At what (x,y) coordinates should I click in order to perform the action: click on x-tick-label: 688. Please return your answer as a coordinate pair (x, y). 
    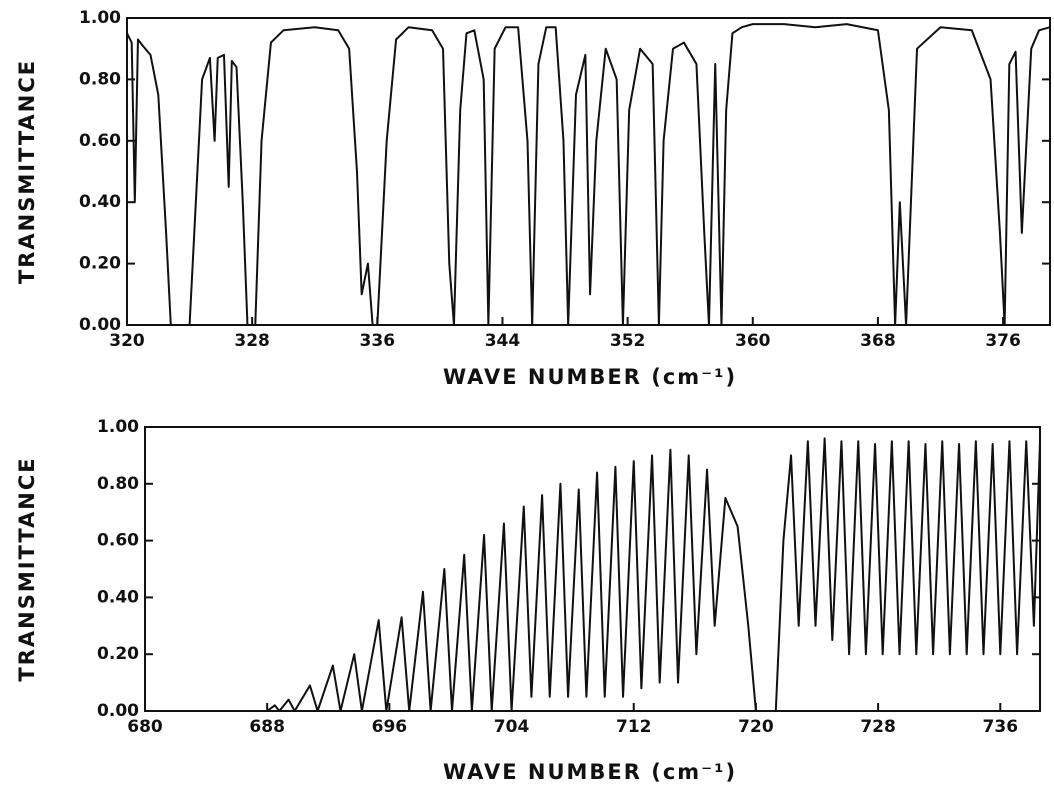
    Looking at the image, I should click on (267, 727).